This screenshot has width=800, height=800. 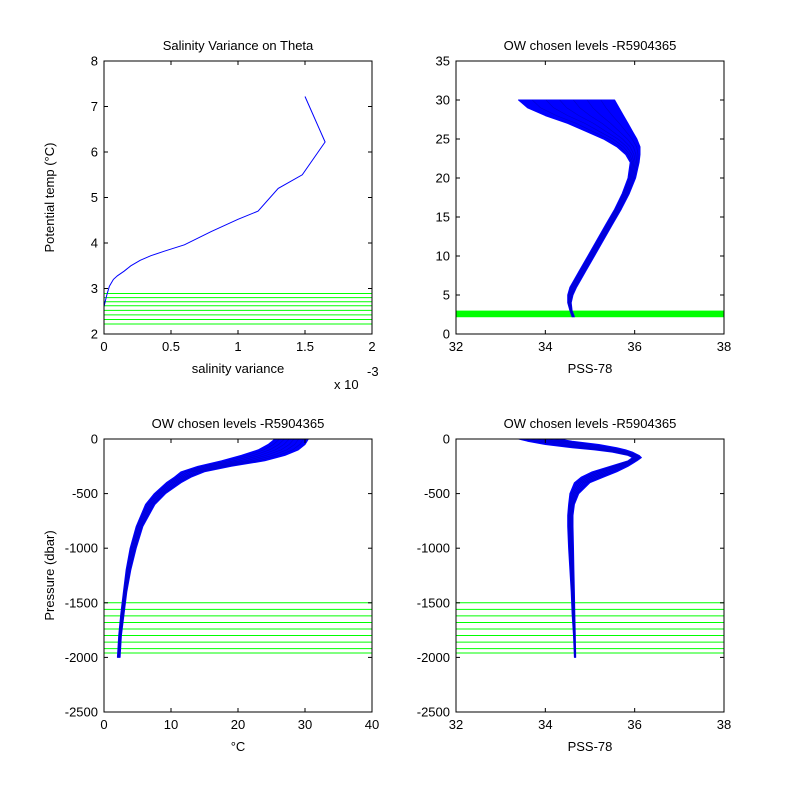 I want to click on y-tick-label: 6, so click(x=94, y=152).